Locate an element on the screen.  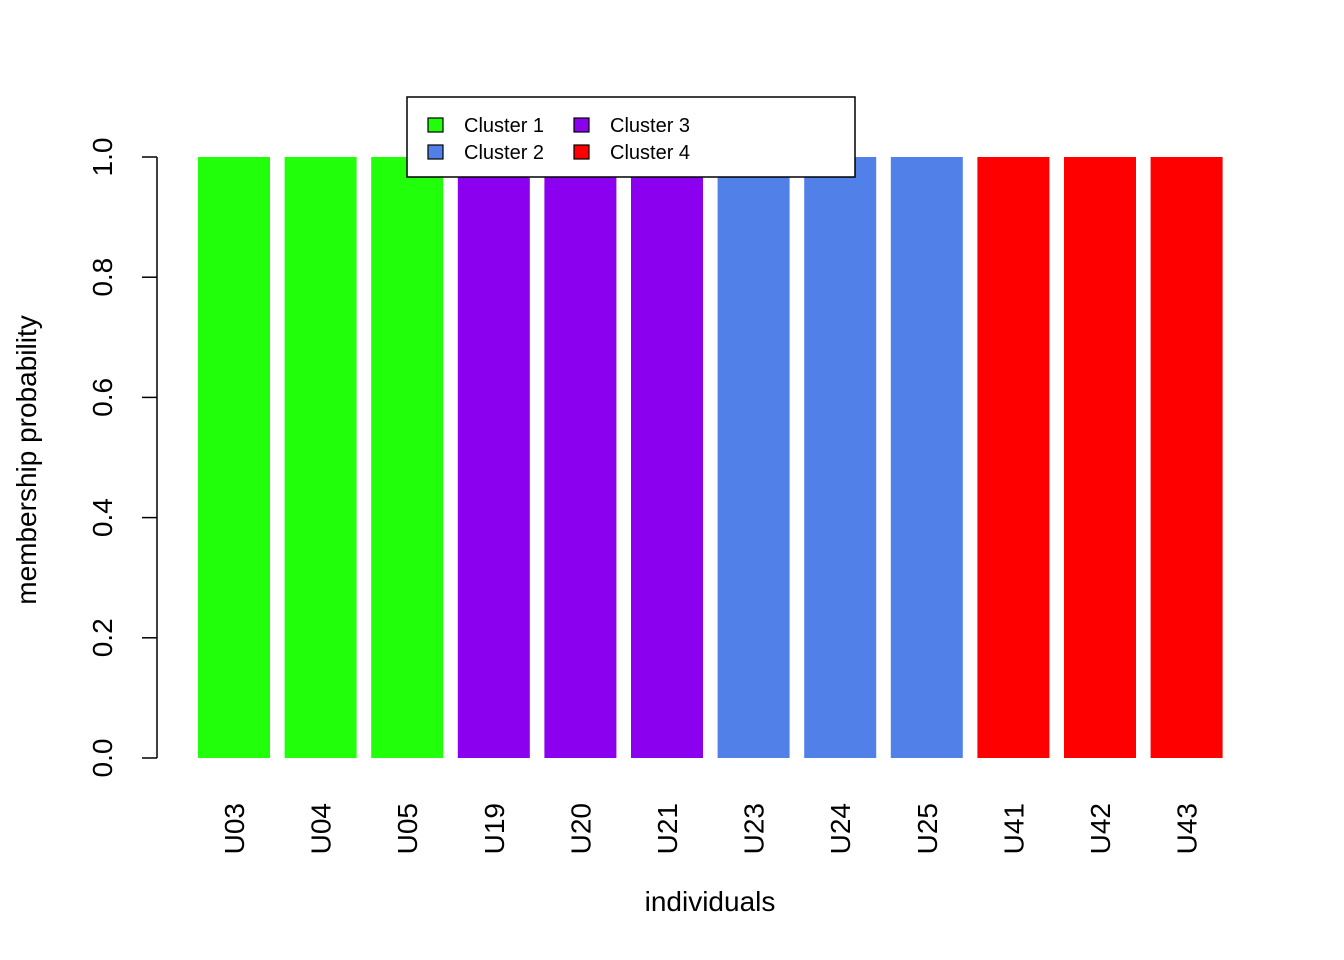
x-tick-label: U42 is located at coordinates (1100, 828).